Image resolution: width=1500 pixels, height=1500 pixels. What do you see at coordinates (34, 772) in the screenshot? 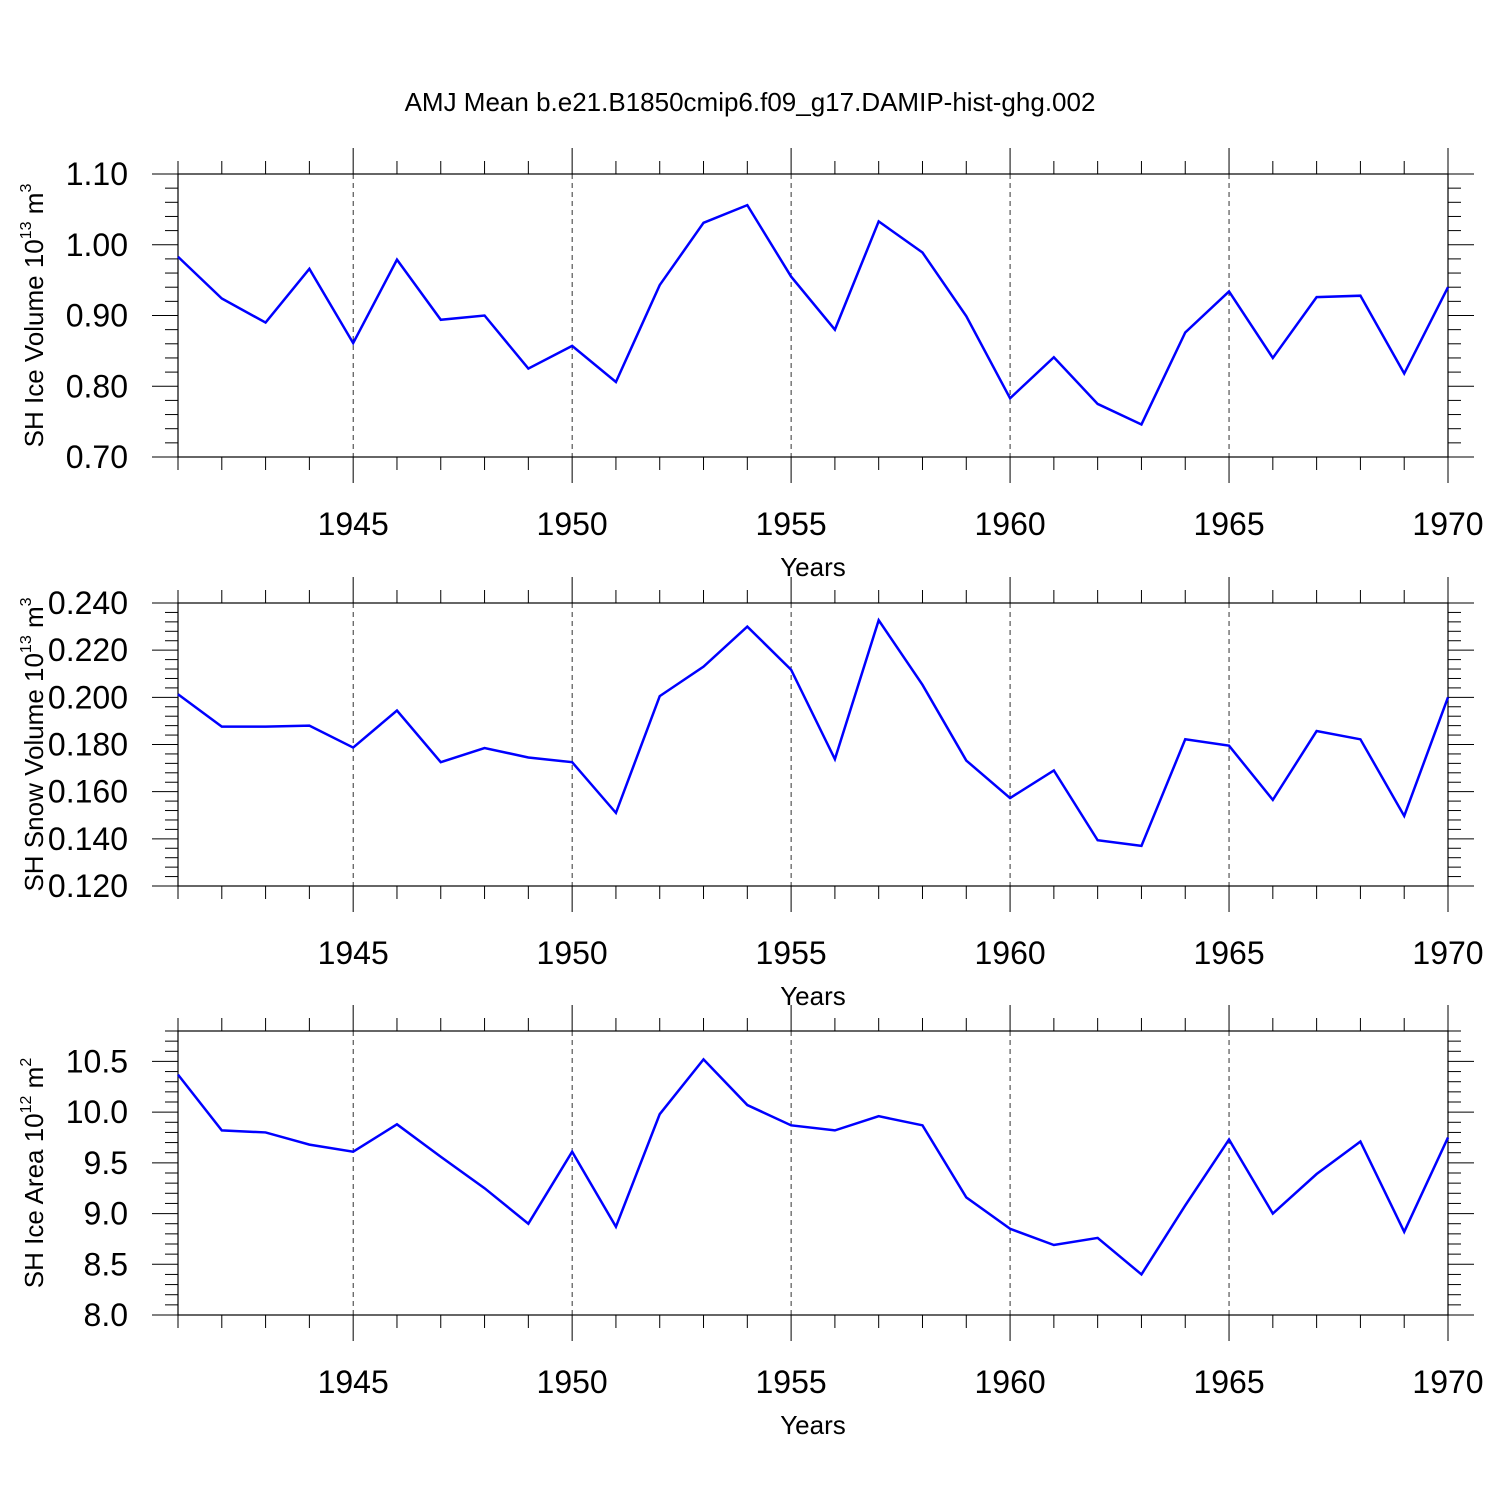
I see `y-axis-title-main: SH Snow Volume 10` at bounding box center [34, 772].